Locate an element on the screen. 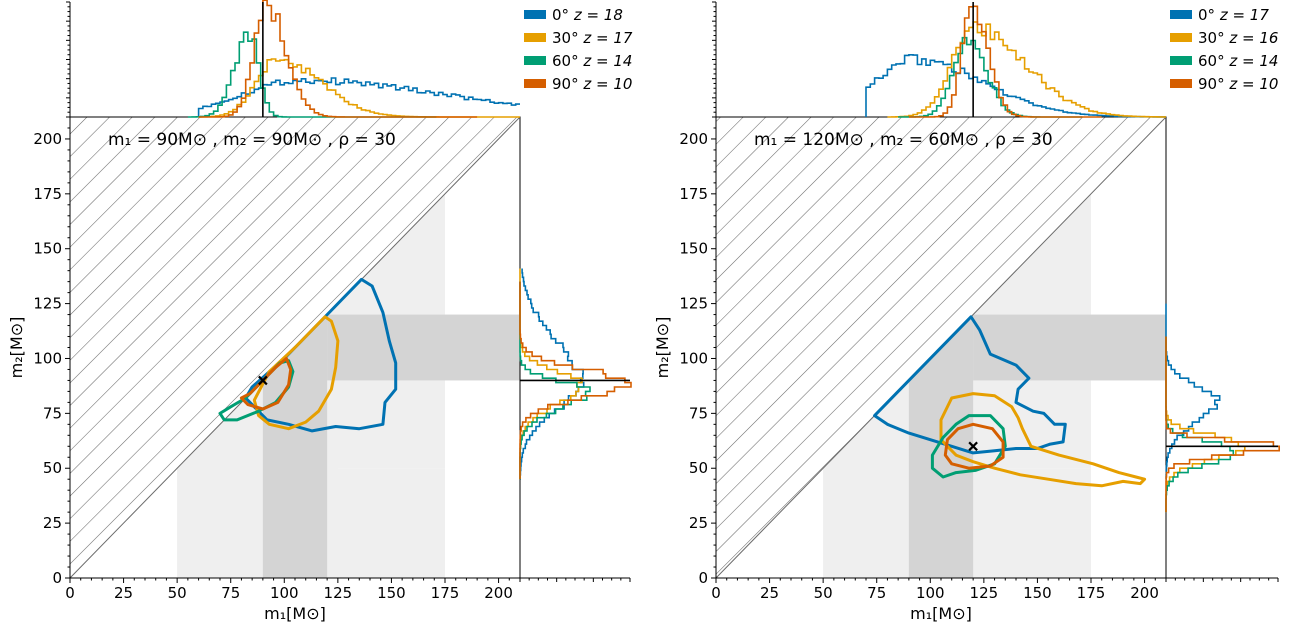 The height and width of the screenshot is (631, 1311). legend: 0° z = 17 30° z = 16 60° z = 14 90° z = 10 is located at coordinates (1224, 49).